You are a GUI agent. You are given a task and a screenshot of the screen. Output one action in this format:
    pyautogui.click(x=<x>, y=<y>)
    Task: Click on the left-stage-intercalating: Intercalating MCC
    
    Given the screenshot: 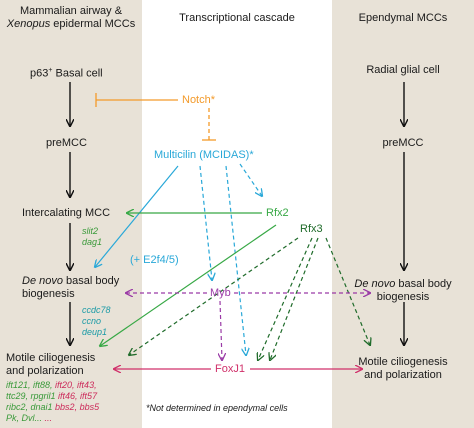 What is the action you would take?
    pyautogui.click(x=66, y=213)
    